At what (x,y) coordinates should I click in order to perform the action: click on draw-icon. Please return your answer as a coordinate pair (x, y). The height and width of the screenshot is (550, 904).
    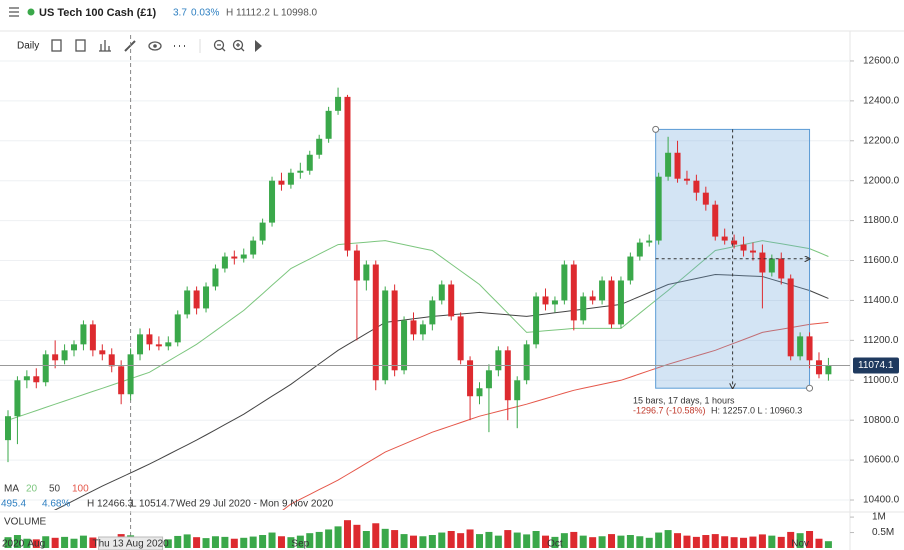
    Looking at the image, I should click on (130, 46).